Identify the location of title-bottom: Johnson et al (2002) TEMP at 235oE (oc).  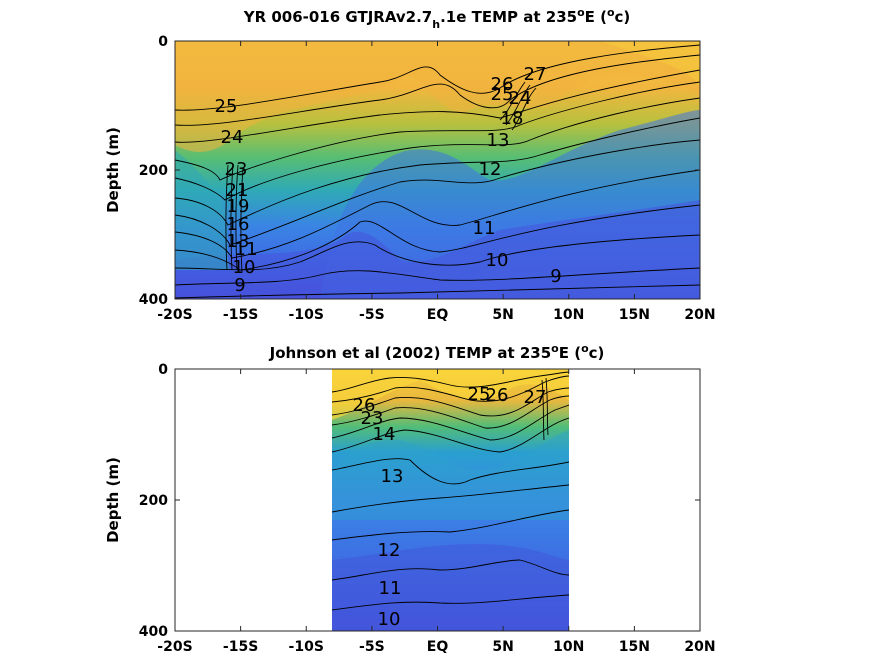
(437, 352).